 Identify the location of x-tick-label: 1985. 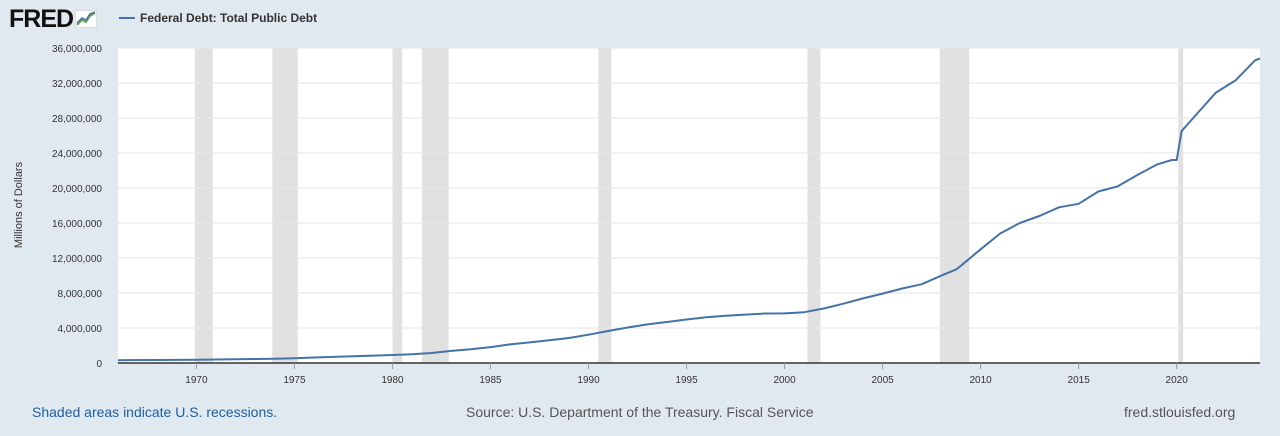
(490, 380).